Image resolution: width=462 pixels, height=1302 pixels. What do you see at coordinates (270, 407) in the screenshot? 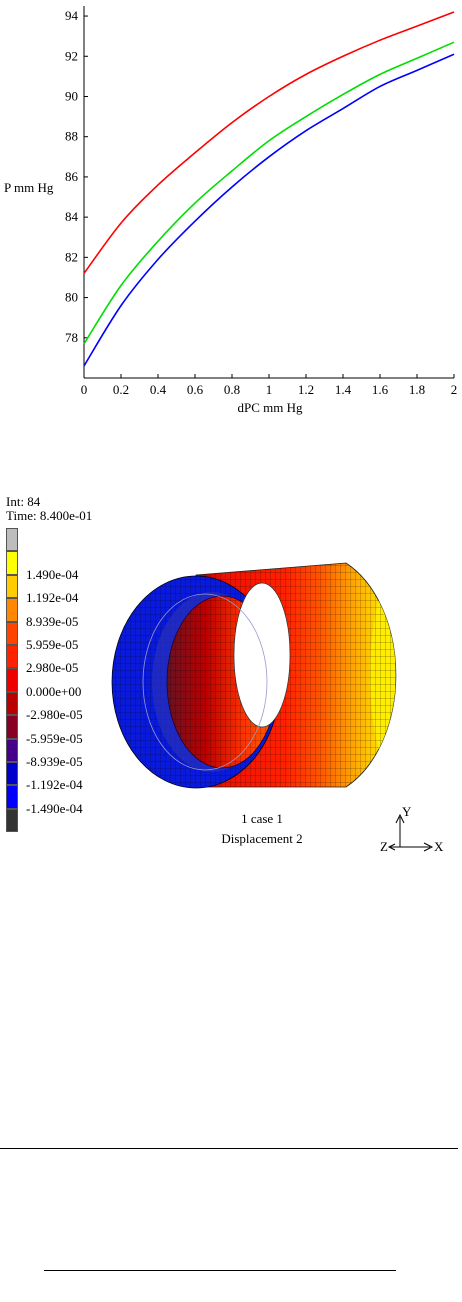
I see `x-axis-label: dPC mm Hg` at bounding box center [270, 407].